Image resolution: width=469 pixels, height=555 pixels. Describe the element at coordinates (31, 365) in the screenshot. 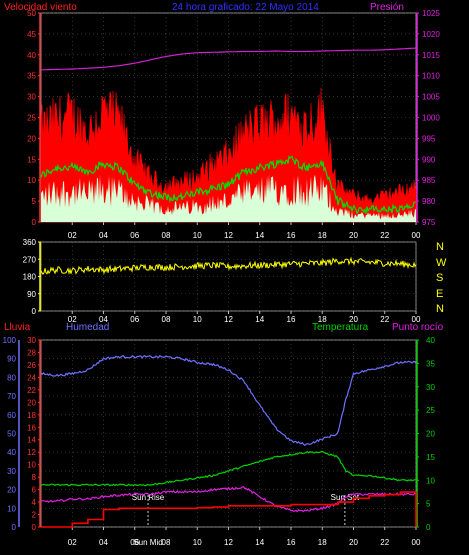

I see `rain-ytick-label: 26` at that location.